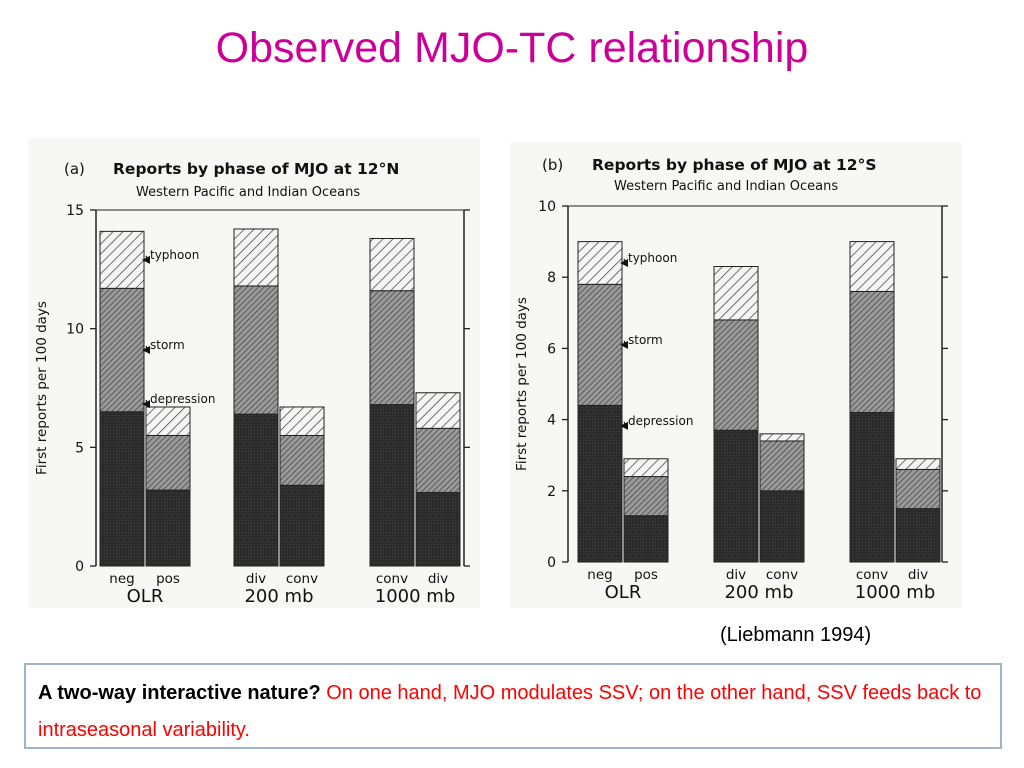  What do you see at coordinates (551, 349) in the screenshot?
I see `y-tick-label: 6` at bounding box center [551, 349].